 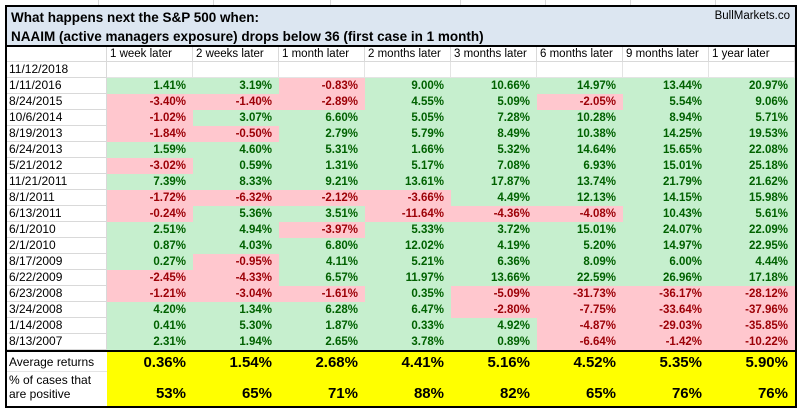 I want to click on value-cell: -29.03%, so click(x=666, y=326).